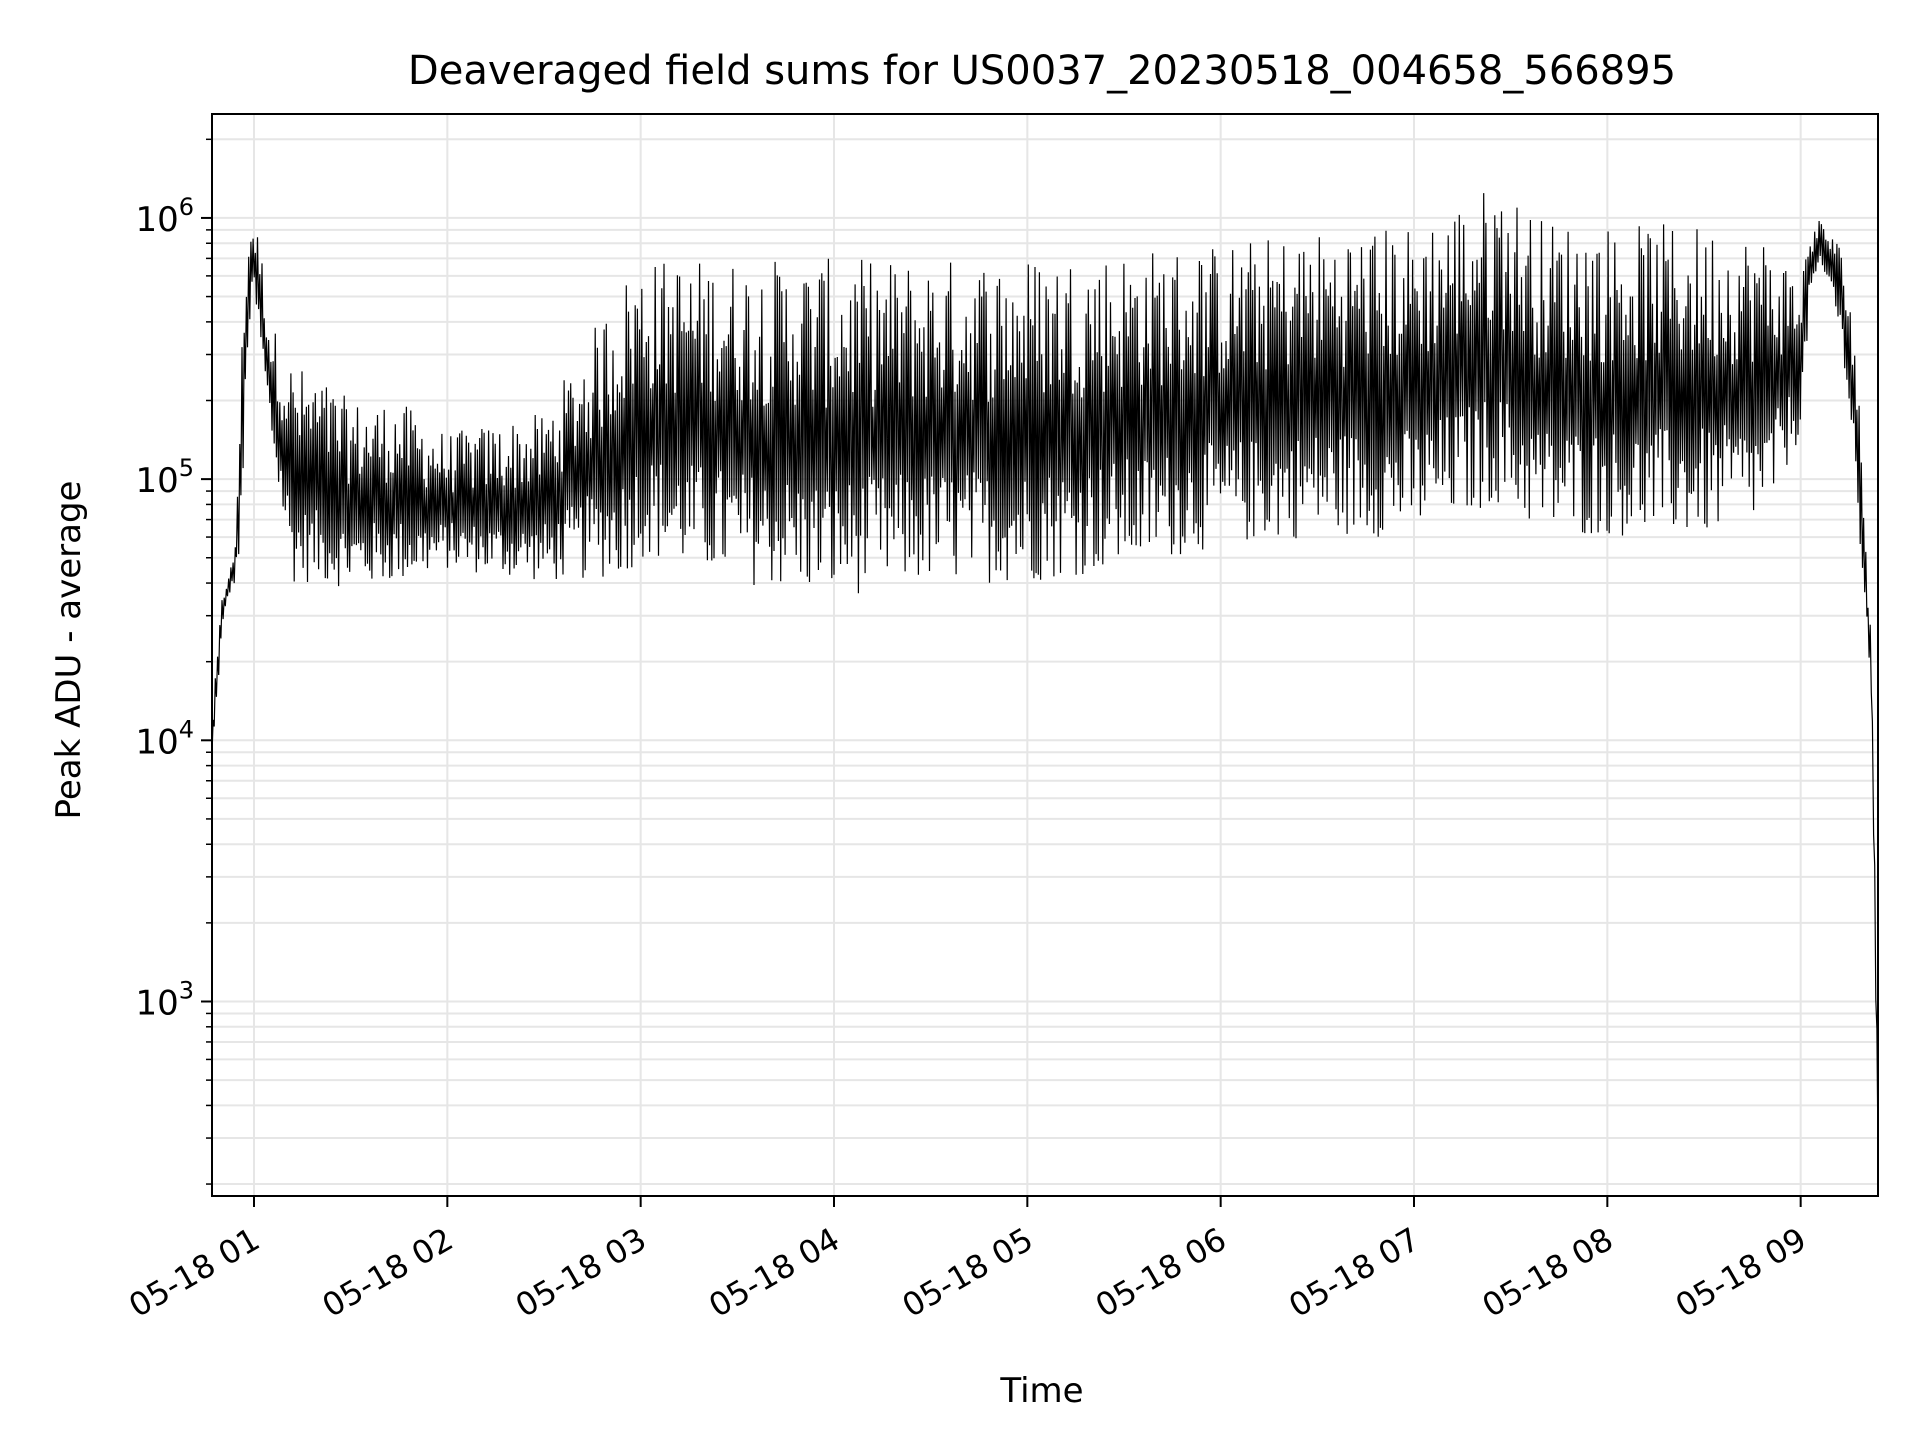 The height and width of the screenshot is (1440, 1920). What do you see at coordinates (968, 1272) in the screenshot?
I see `x-tick-label: 05-18 05` at bounding box center [968, 1272].